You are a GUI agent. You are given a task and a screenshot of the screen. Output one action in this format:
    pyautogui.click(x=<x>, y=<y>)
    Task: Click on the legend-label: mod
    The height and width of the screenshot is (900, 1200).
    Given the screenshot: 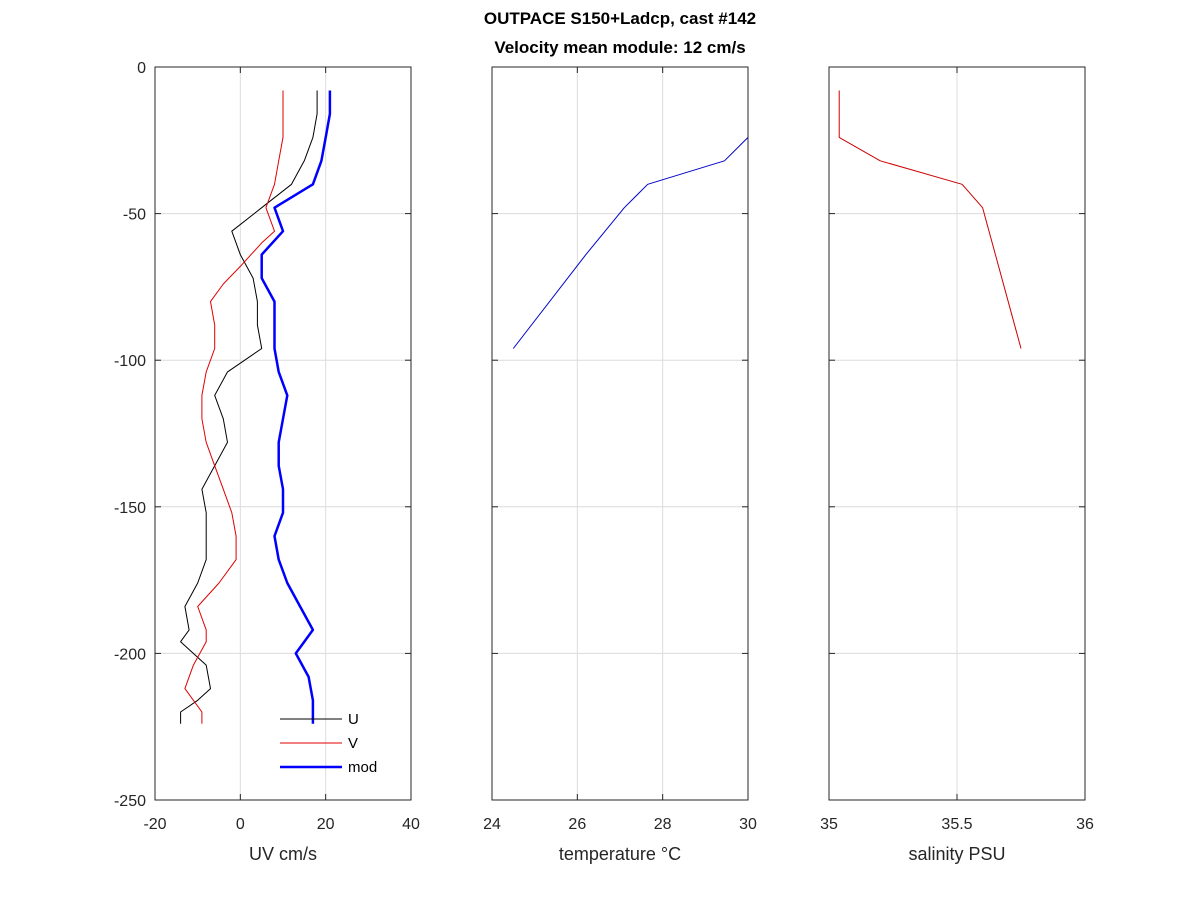 What is the action you would take?
    pyautogui.click(x=362, y=767)
    